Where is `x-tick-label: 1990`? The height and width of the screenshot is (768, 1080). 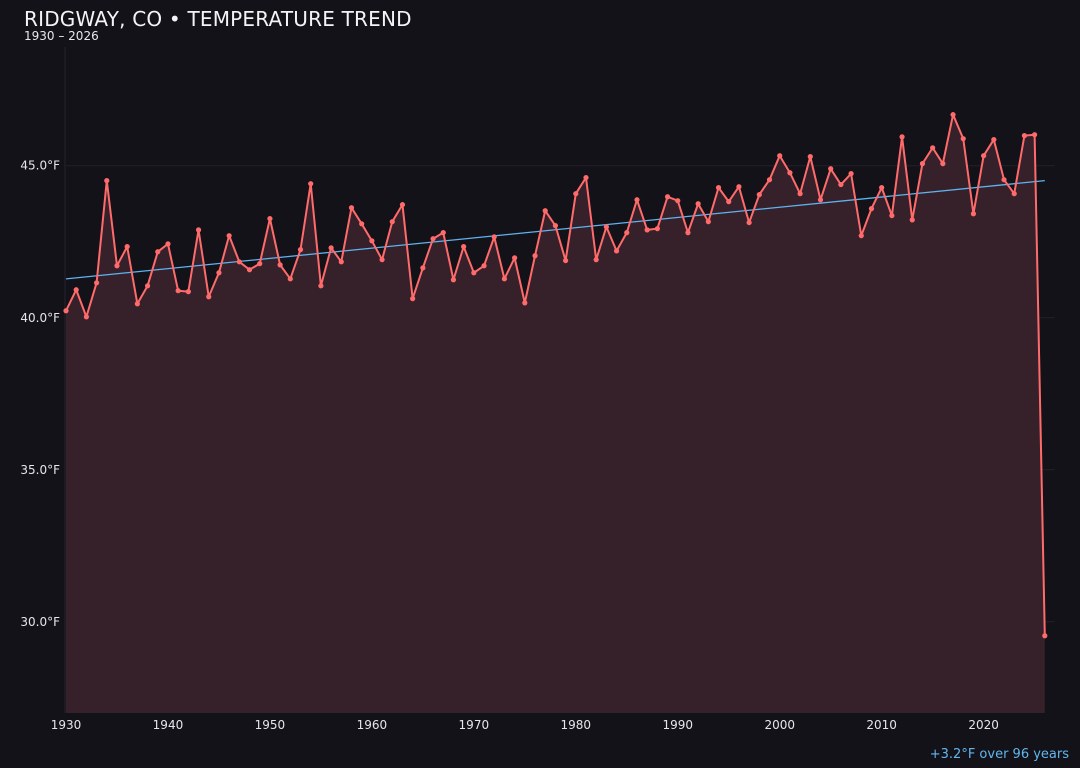 x-tick-label: 1990 is located at coordinates (677, 725).